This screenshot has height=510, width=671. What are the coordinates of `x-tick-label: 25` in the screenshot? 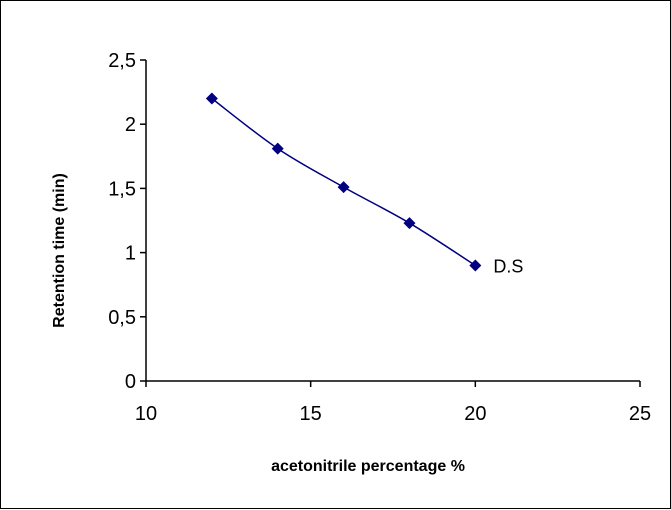 It's located at (640, 414).